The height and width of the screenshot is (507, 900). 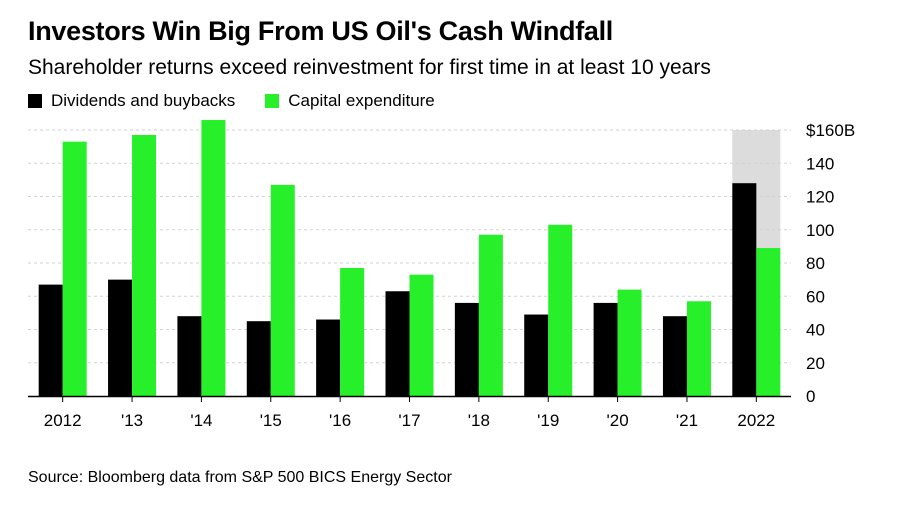 I want to click on legend-swatch-dividends, so click(x=35, y=101).